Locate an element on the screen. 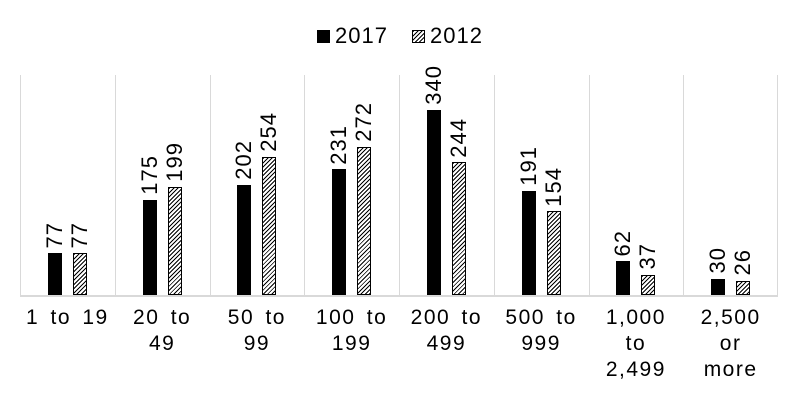  bar-2012-group6 is located at coordinates (553, 253).